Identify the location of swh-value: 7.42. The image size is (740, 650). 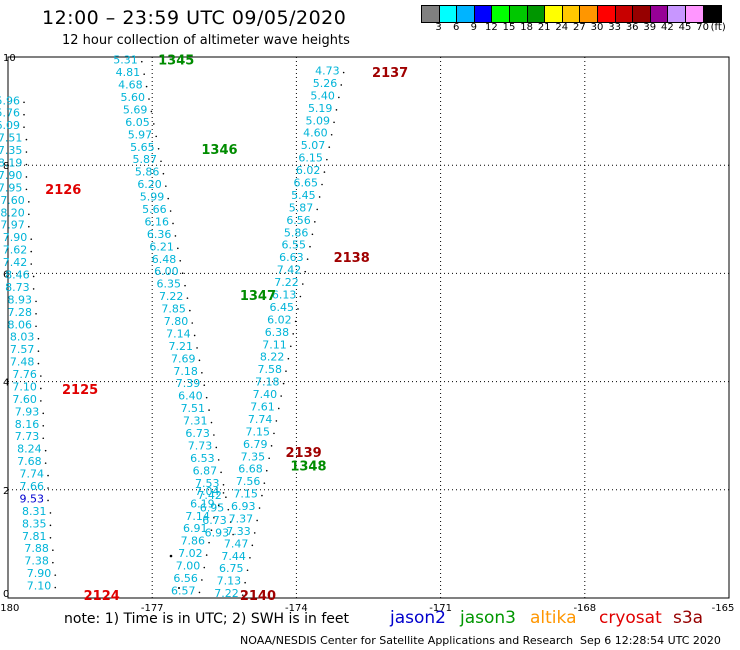
(15, 262).